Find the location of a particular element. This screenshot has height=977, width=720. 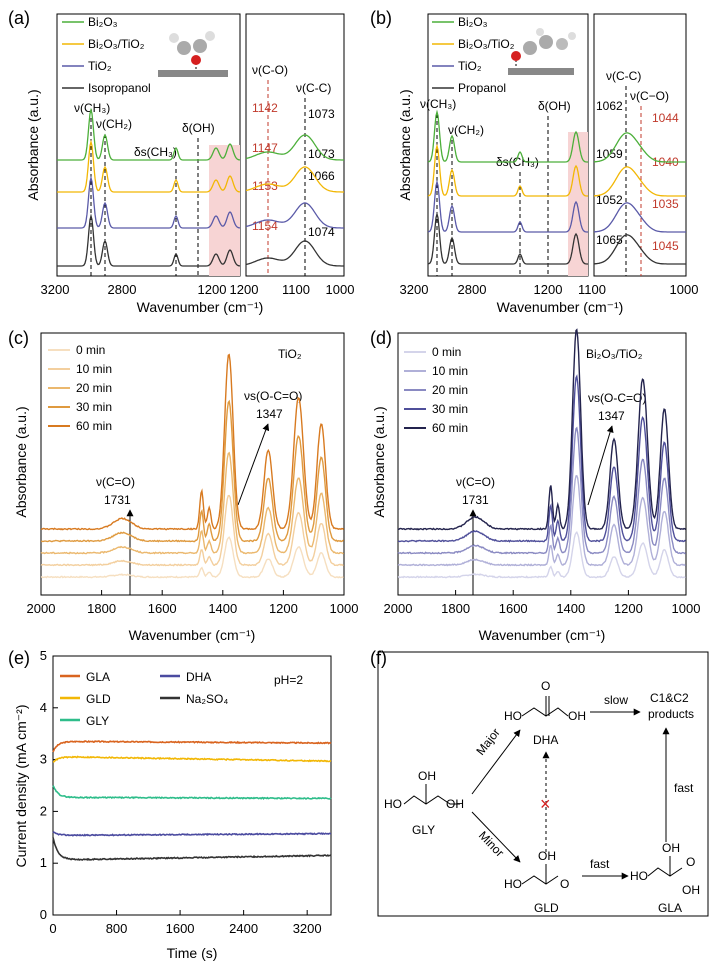

panel-d-xlabel: Wavenumber (cm⁻¹) is located at coordinates (542, 635).